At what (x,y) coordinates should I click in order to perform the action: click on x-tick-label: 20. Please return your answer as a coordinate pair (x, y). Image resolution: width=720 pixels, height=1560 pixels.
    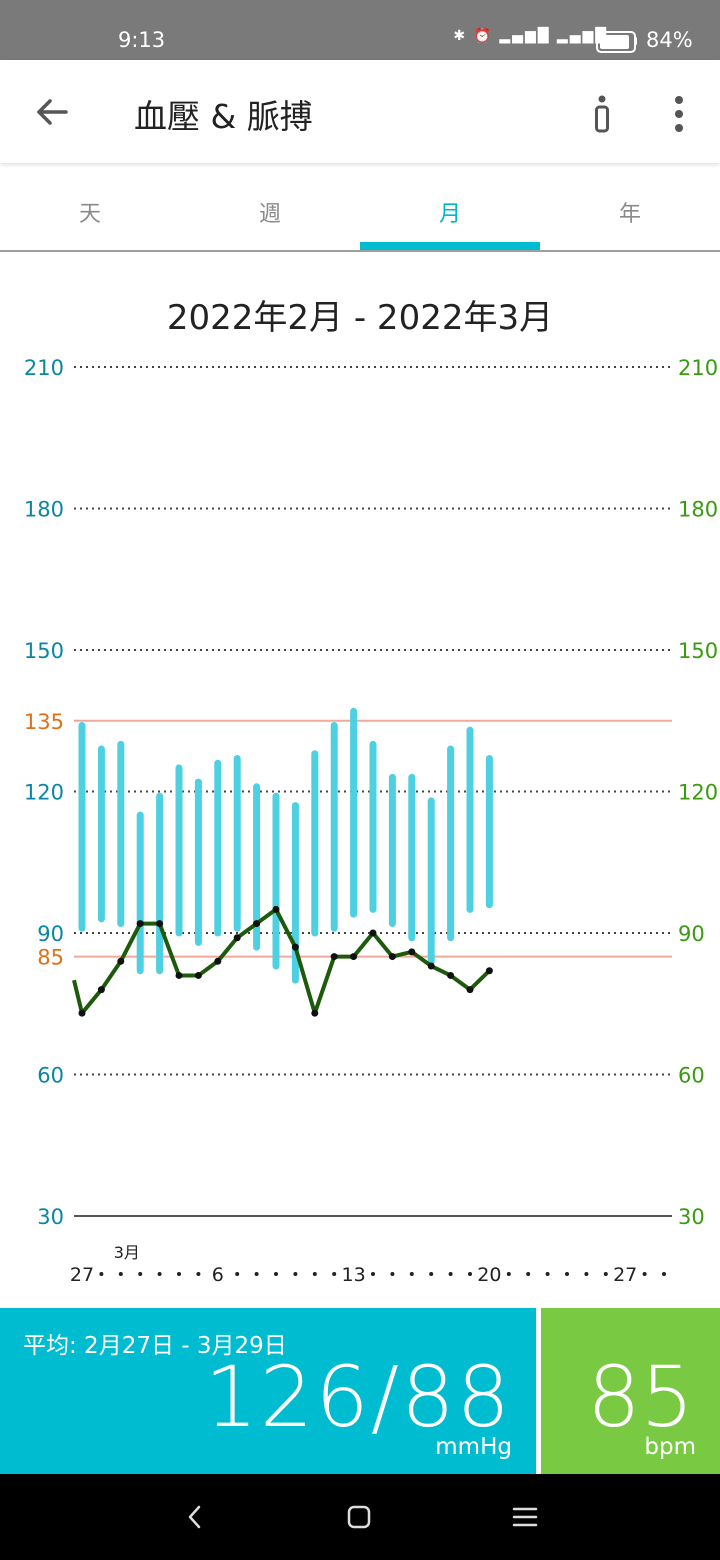
    Looking at the image, I should click on (489, 1275).